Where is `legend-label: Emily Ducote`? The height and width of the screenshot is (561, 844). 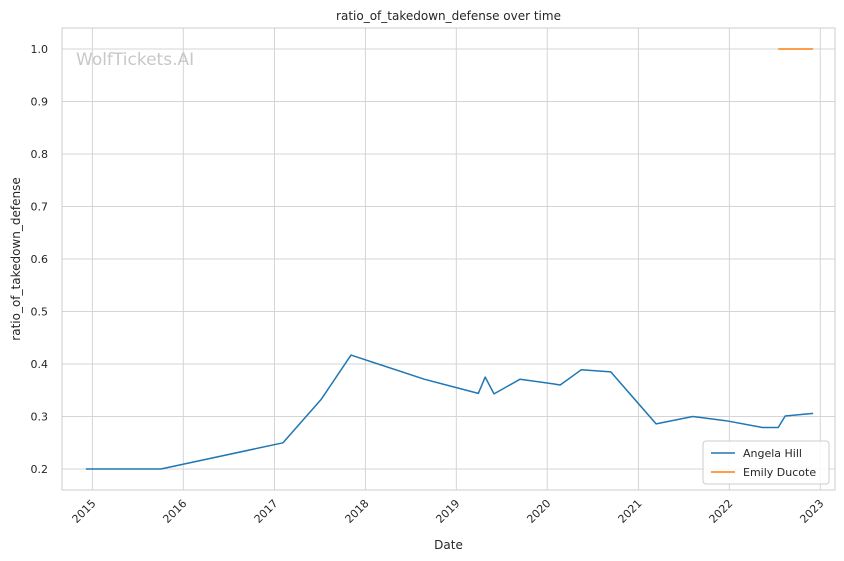
legend-label: Emily Ducote is located at coordinates (779, 472).